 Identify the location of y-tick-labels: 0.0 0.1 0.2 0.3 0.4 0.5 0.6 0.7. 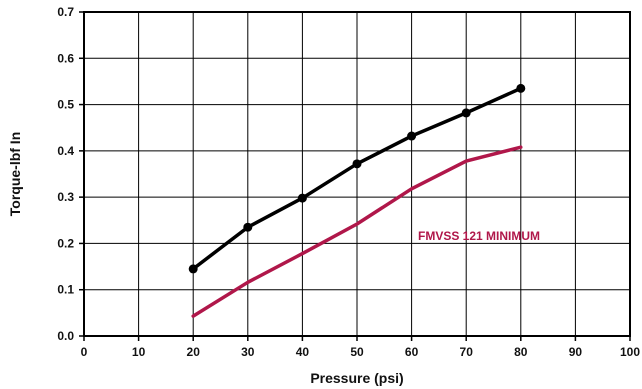
(65, 174).